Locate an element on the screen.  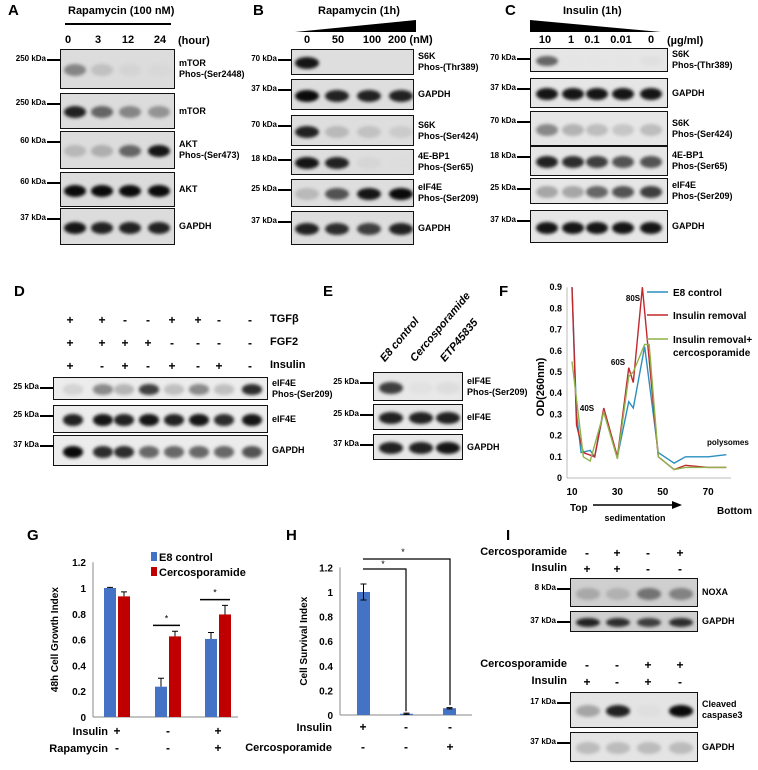
panel-c-unit: (µg/ml) is located at coordinates (685, 41).